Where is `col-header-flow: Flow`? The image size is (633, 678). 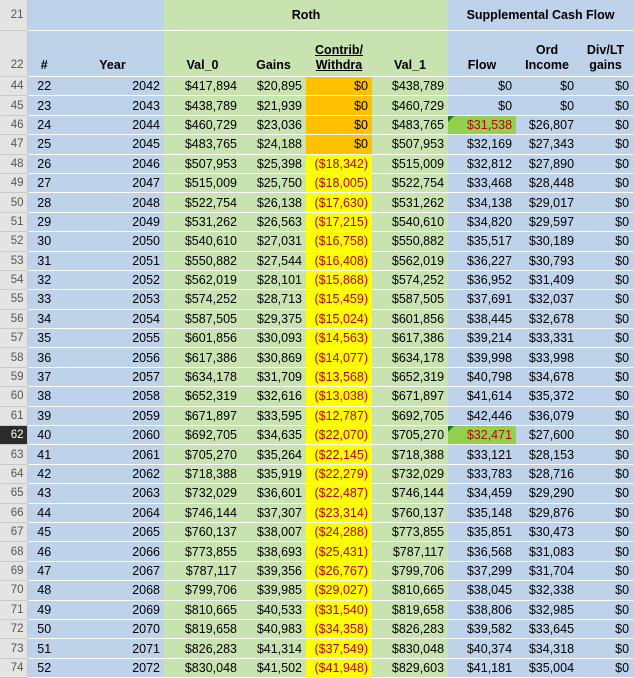
col-header-flow: Flow is located at coordinates (482, 53).